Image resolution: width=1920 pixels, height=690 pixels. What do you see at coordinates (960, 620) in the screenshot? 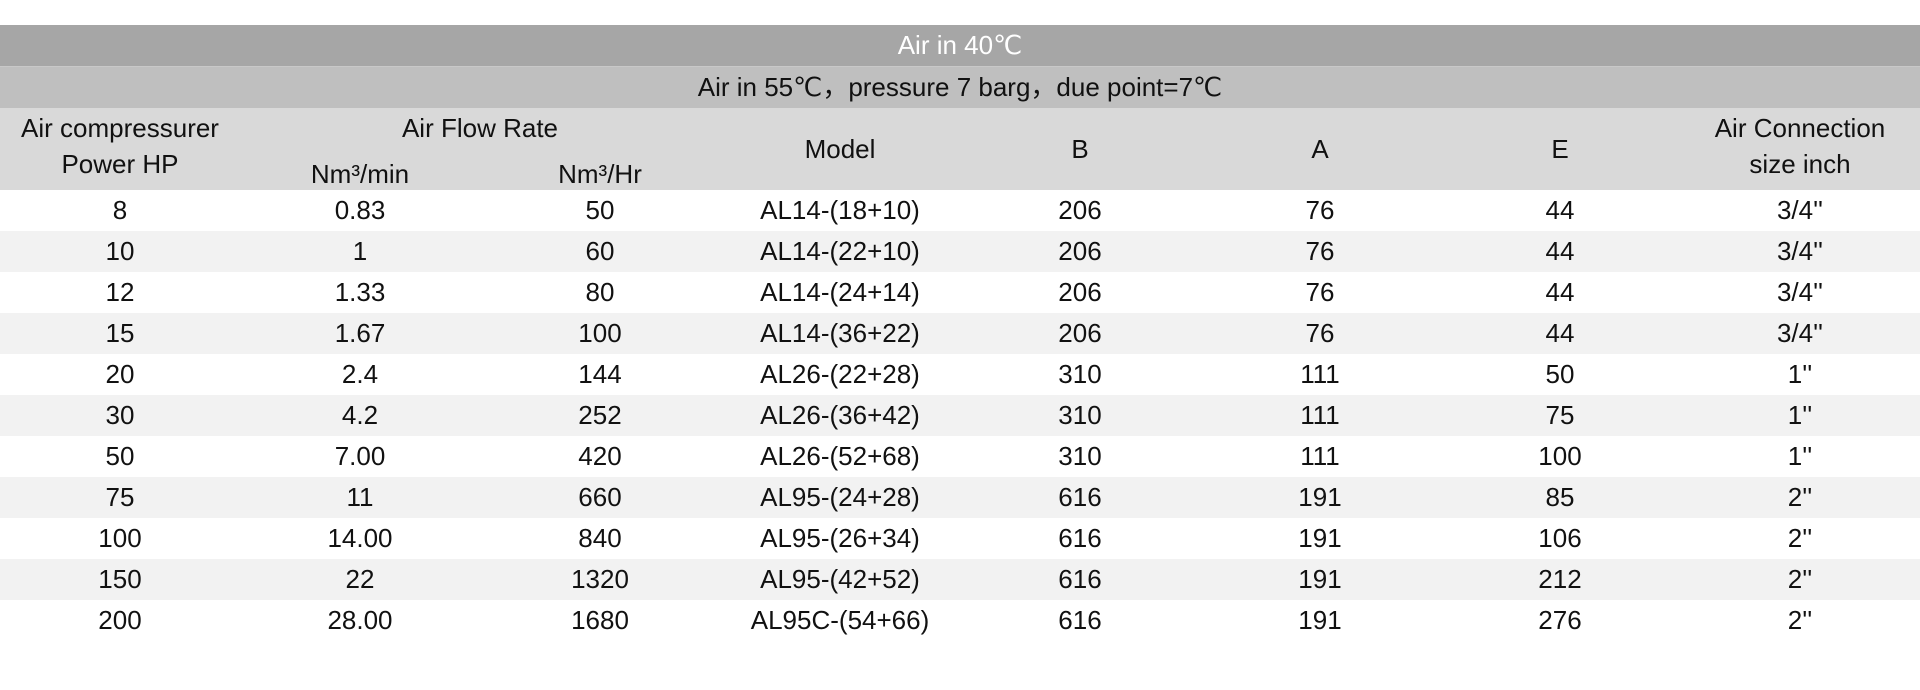
I see `table-row: 200 28.00 1680 AL95C-(54+66) 616 191 276 2''` at bounding box center [960, 620].